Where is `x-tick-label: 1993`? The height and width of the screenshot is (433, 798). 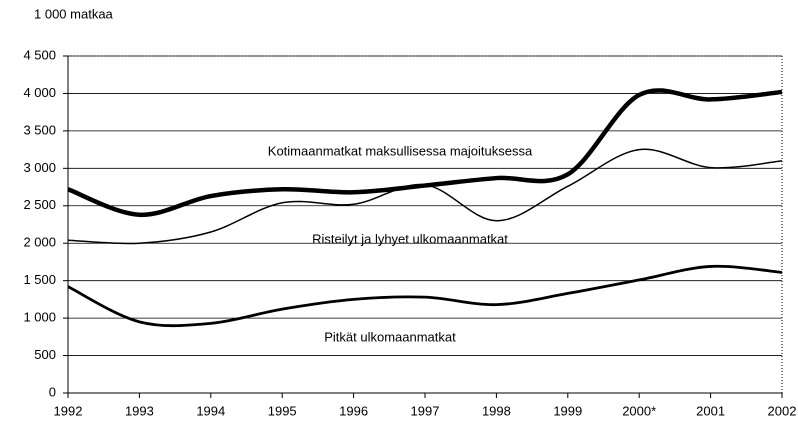 x-tick-label: 1993 is located at coordinates (139, 410).